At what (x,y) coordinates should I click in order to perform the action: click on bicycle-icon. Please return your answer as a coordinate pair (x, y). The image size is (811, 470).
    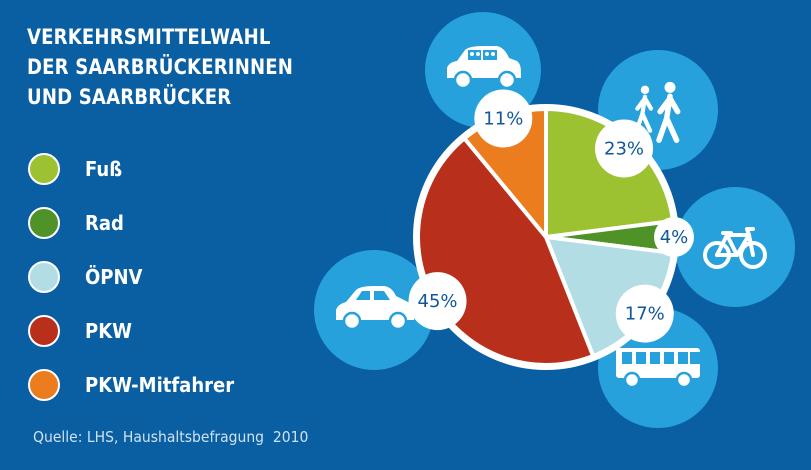
    Looking at the image, I should click on (735, 248).